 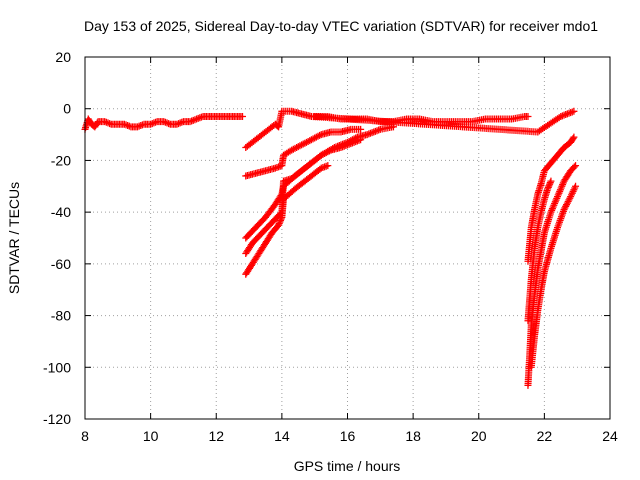 I want to click on x-tick-label: 8, so click(x=85, y=436).